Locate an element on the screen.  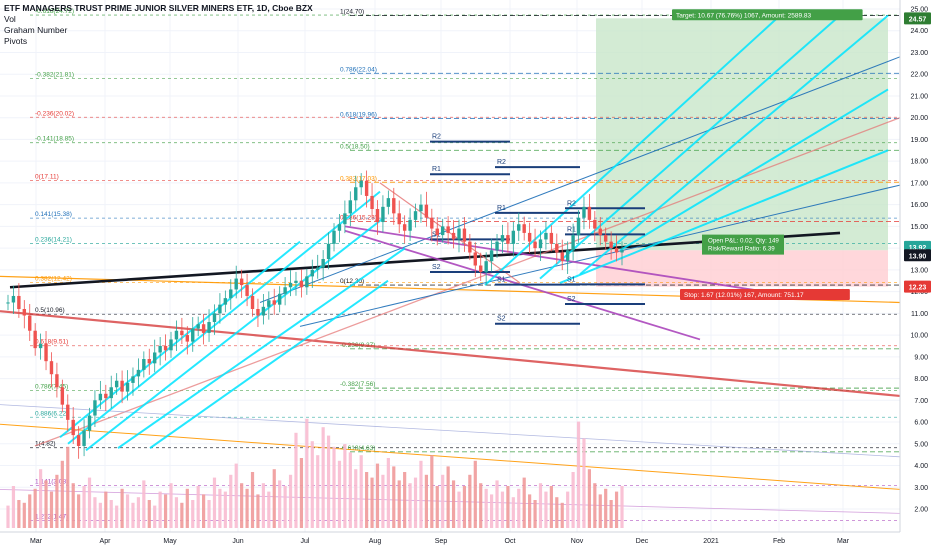
fib-label-right: 0.236(15.23) is located at coordinates (358, 217).